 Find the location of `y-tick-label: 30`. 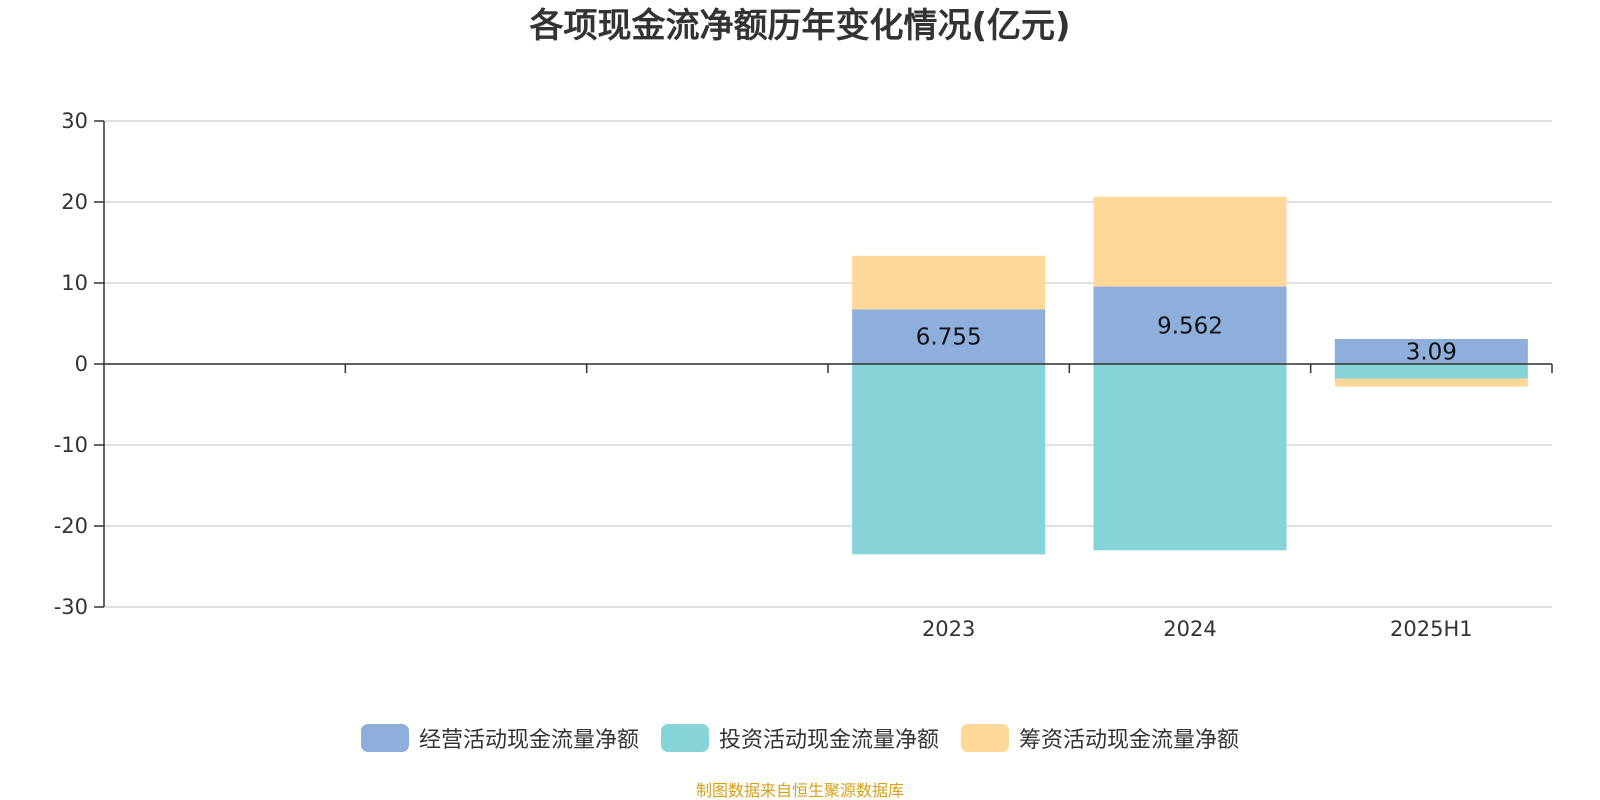

y-tick-label: 30 is located at coordinates (74, 121).